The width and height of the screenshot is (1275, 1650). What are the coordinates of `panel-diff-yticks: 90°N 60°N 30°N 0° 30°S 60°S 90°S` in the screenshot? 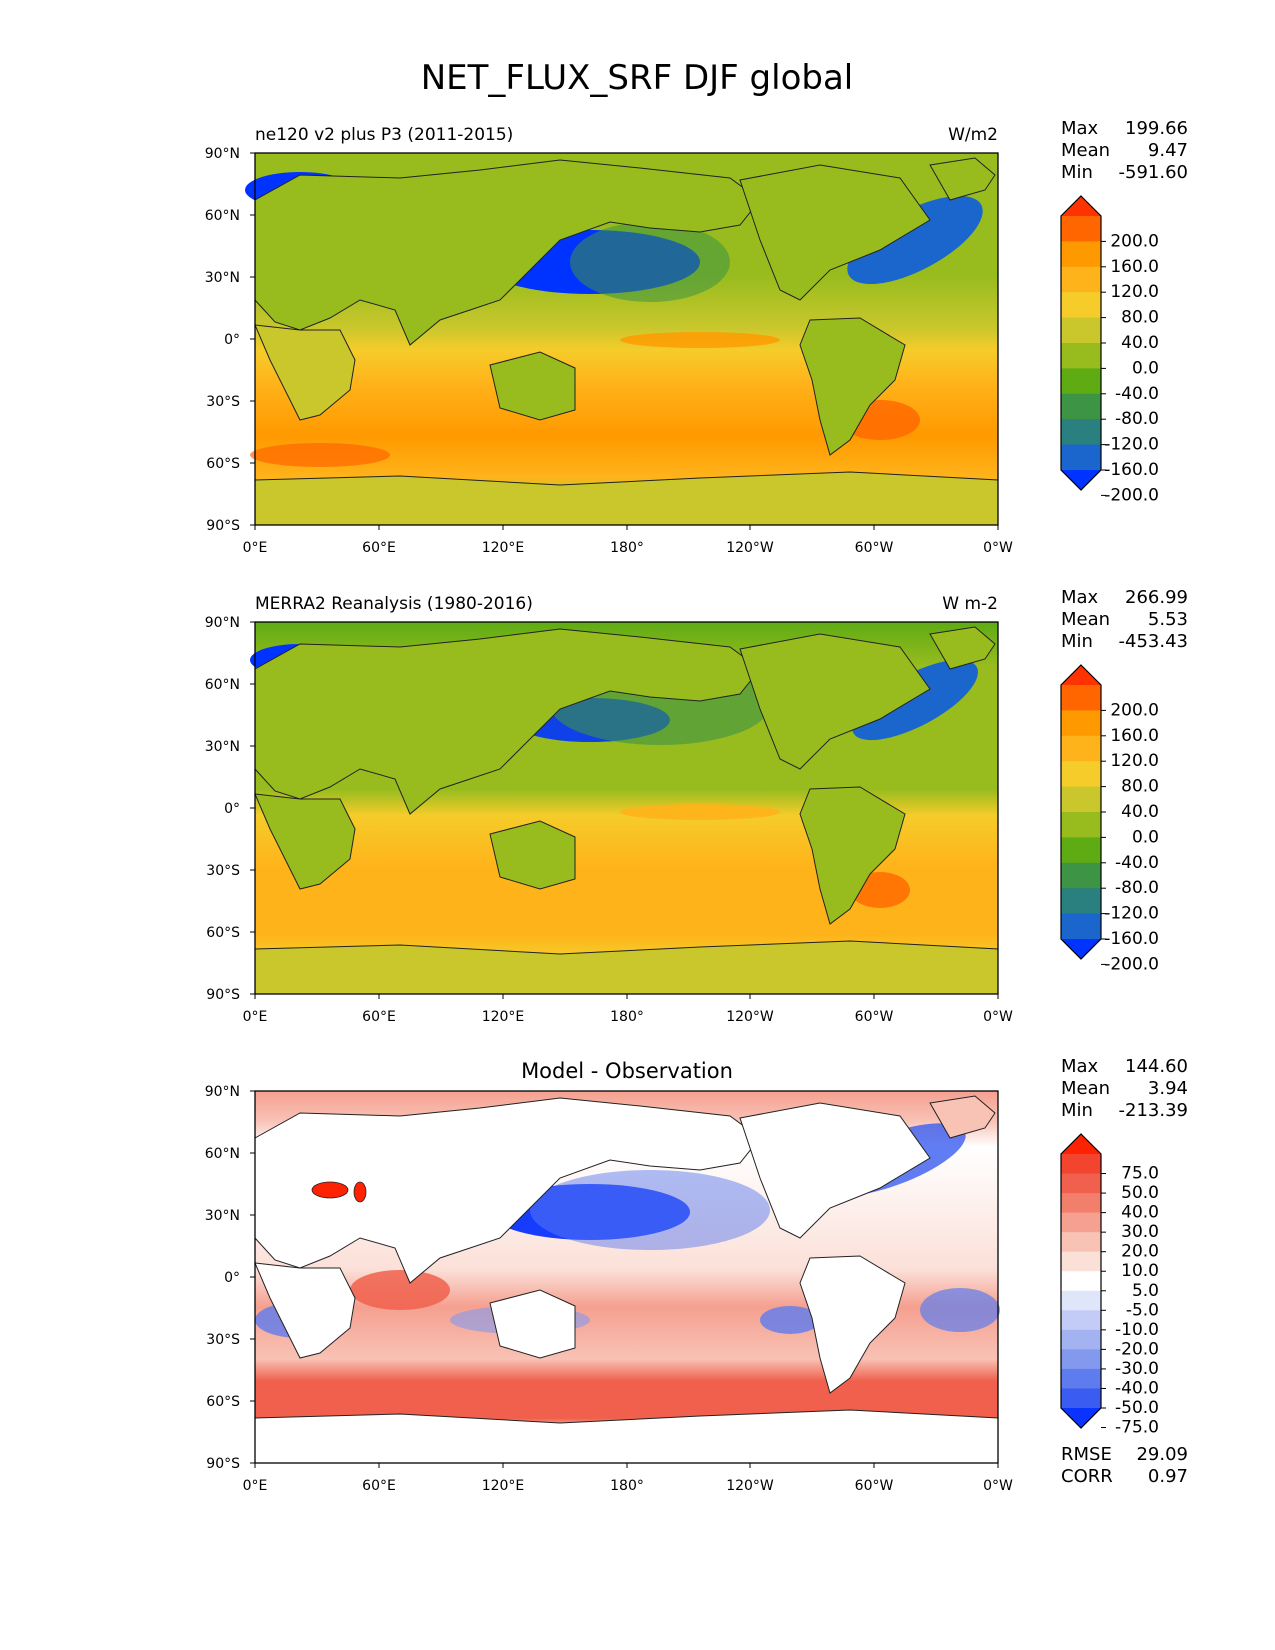 It's located at (230, 1278).